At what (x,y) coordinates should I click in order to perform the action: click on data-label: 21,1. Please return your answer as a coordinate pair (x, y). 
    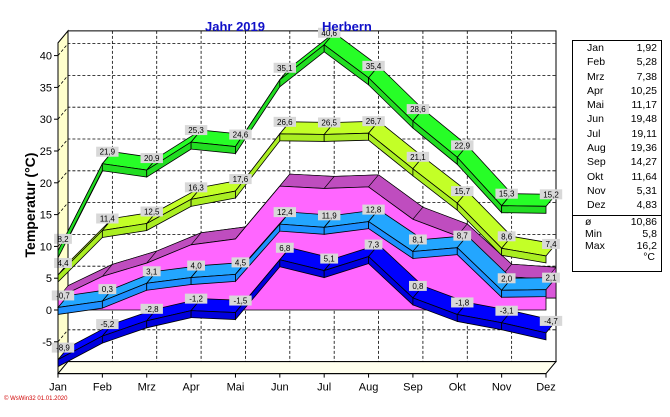
    Looking at the image, I should click on (418, 156).